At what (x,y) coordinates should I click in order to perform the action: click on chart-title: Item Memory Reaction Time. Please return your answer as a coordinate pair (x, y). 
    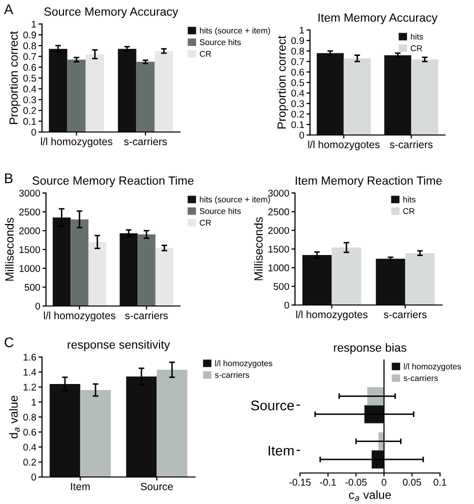
    Looking at the image, I should click on (369, 182).